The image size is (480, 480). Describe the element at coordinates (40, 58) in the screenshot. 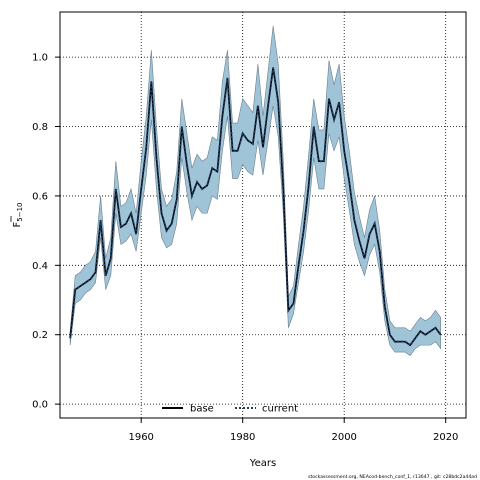

I see `y-tick-label: 1.0` at that location.